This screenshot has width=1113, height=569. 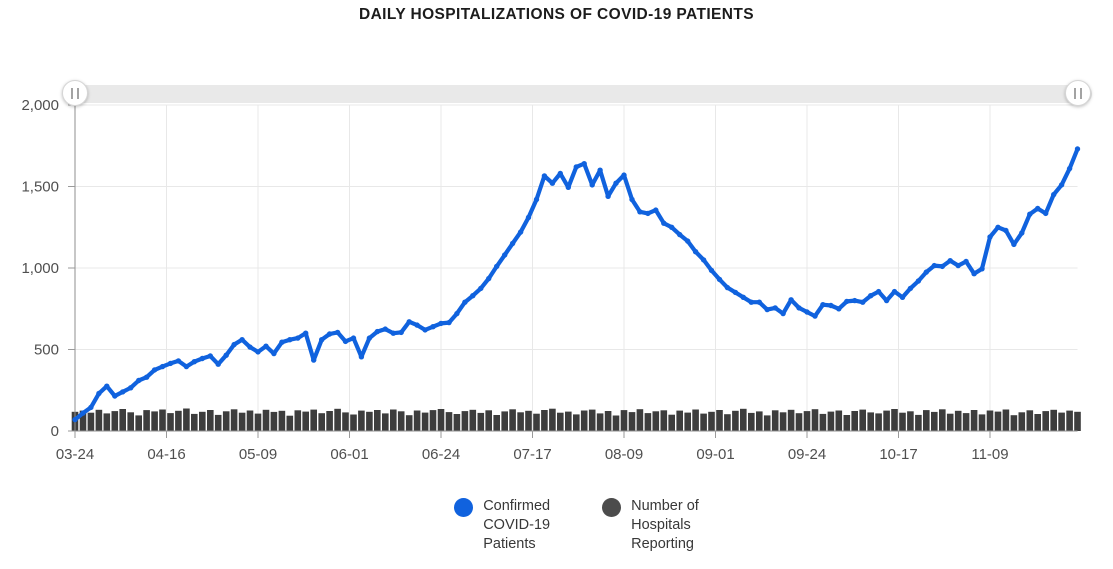 What do you see at coordinates (532, 454) in the screenshot?
I see `svg-text: 07-17` at bounding box center [532, 454].